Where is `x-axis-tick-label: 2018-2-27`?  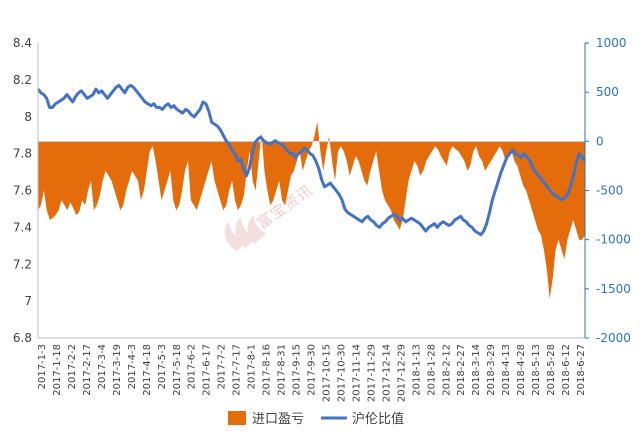
x-axis-tick-label: 2018-2-27 is located at coordinates (461, 370).